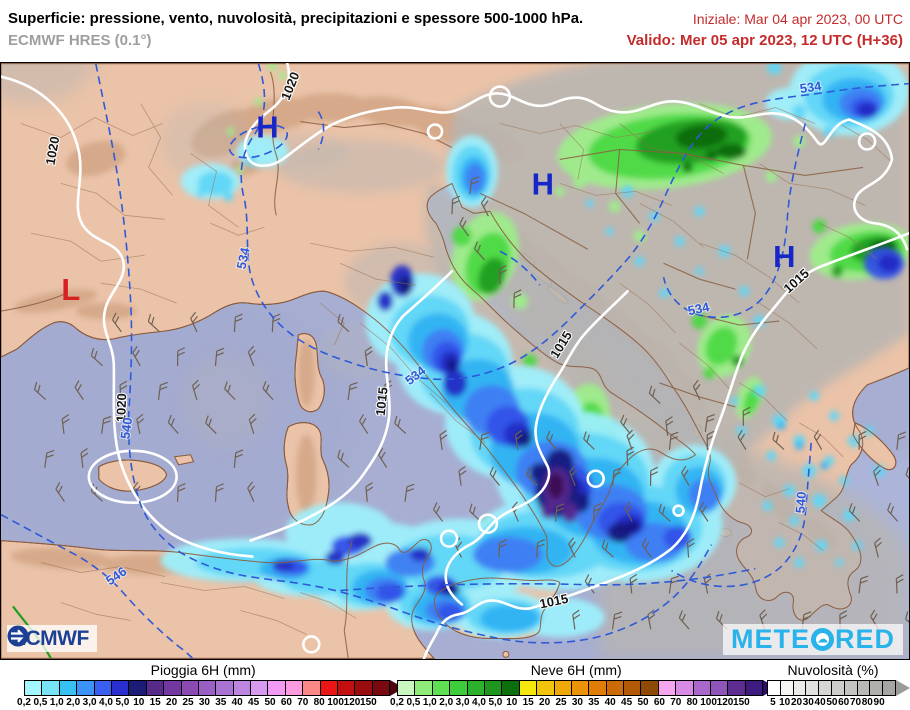 This screenshot has width=910, height=710. Describe the element at coordinates (270, 702) in the screenshot. I see `legend-value: 50` at that location.